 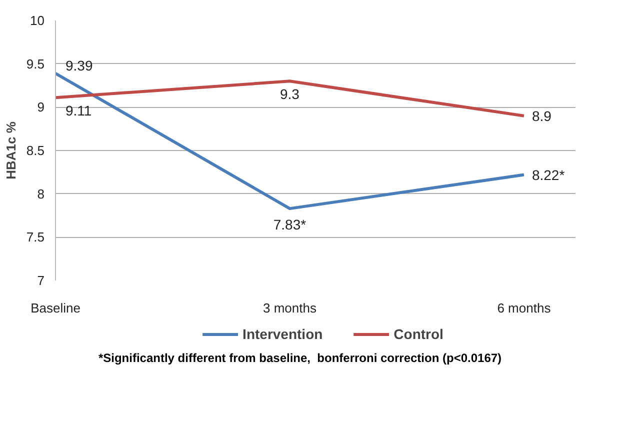 What do you see at coordinates (282, 334) in the screenshot?
I see `legend-label: Intervention` at bounding box center [282, 334].